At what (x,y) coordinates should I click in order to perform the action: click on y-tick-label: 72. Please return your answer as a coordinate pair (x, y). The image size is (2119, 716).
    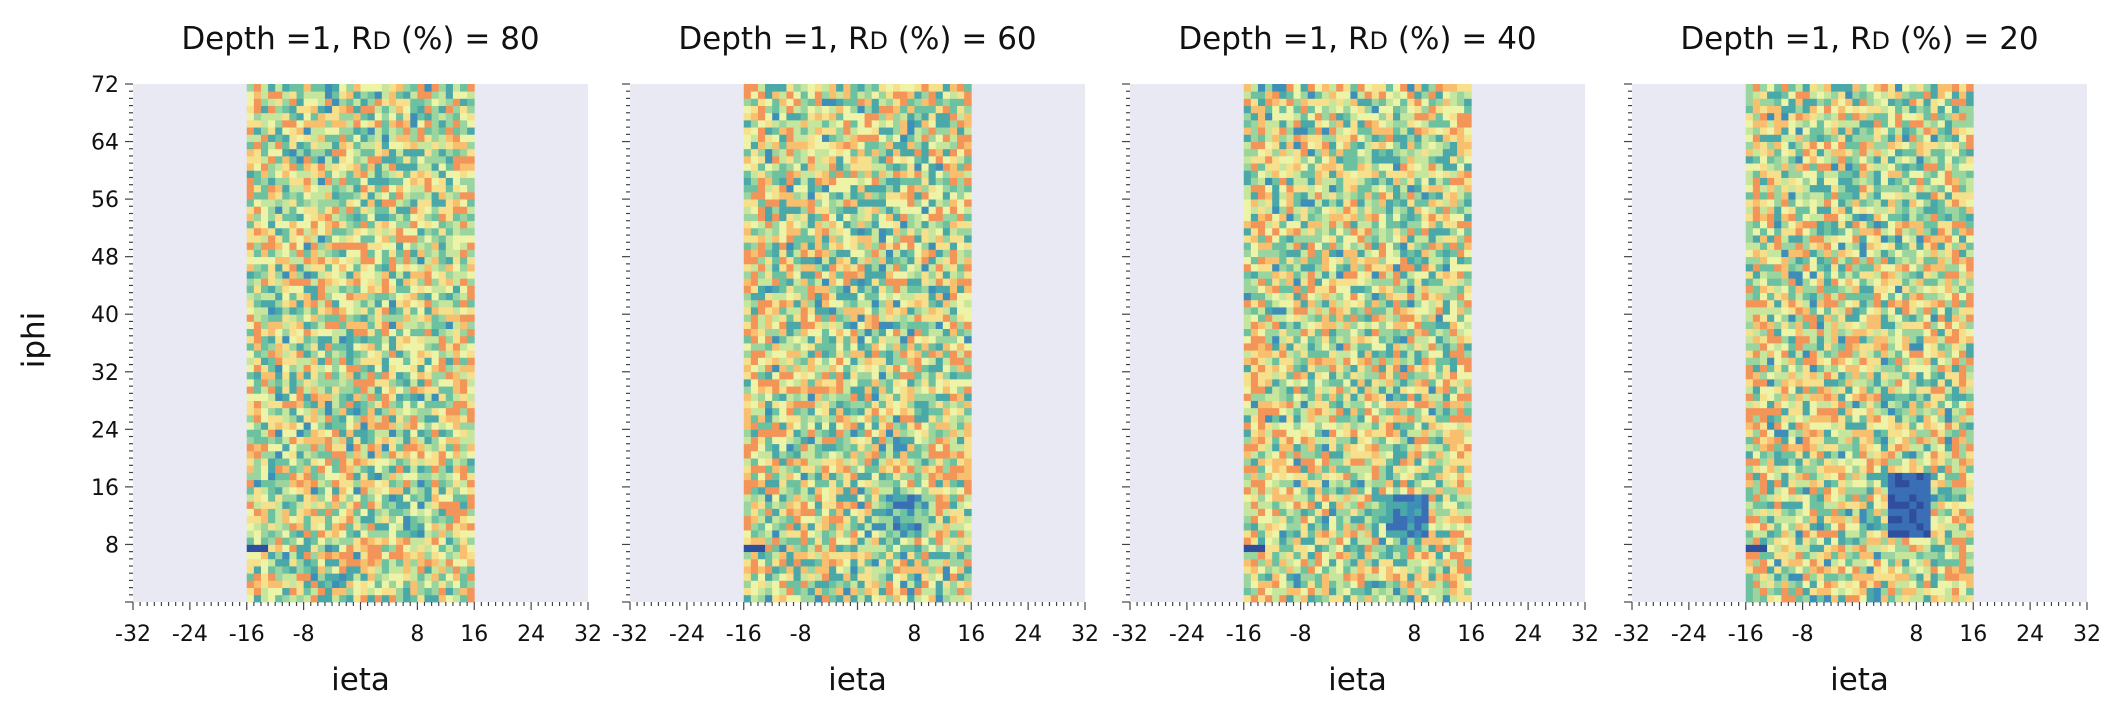
    Looking at the image, I should click on (105, 85).